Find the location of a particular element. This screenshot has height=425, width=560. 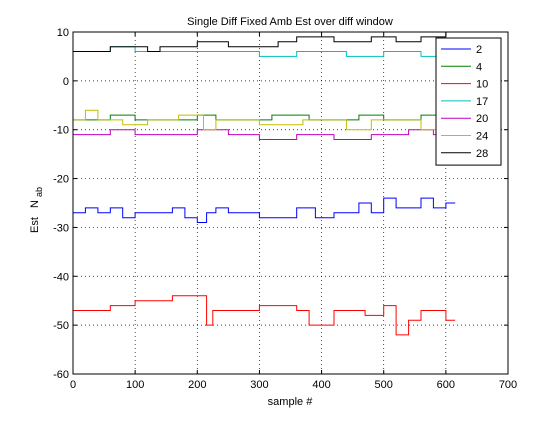

y-tick-label: -60 is located at coordinates (61, 375).